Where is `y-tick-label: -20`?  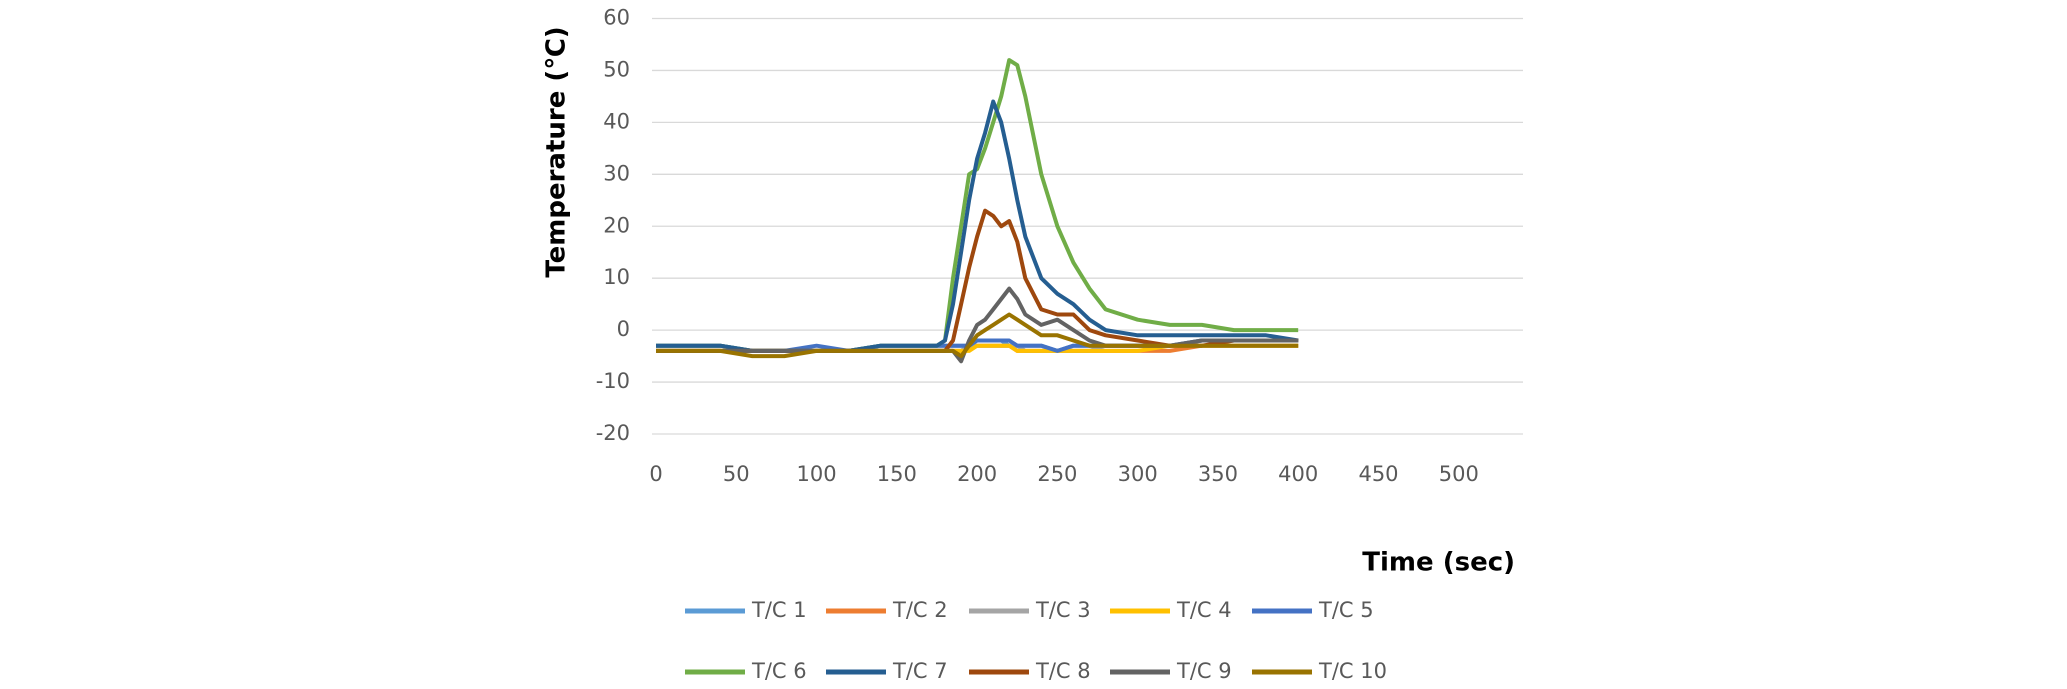 y-tick-label: -20 is located at coordinates (613, 433).